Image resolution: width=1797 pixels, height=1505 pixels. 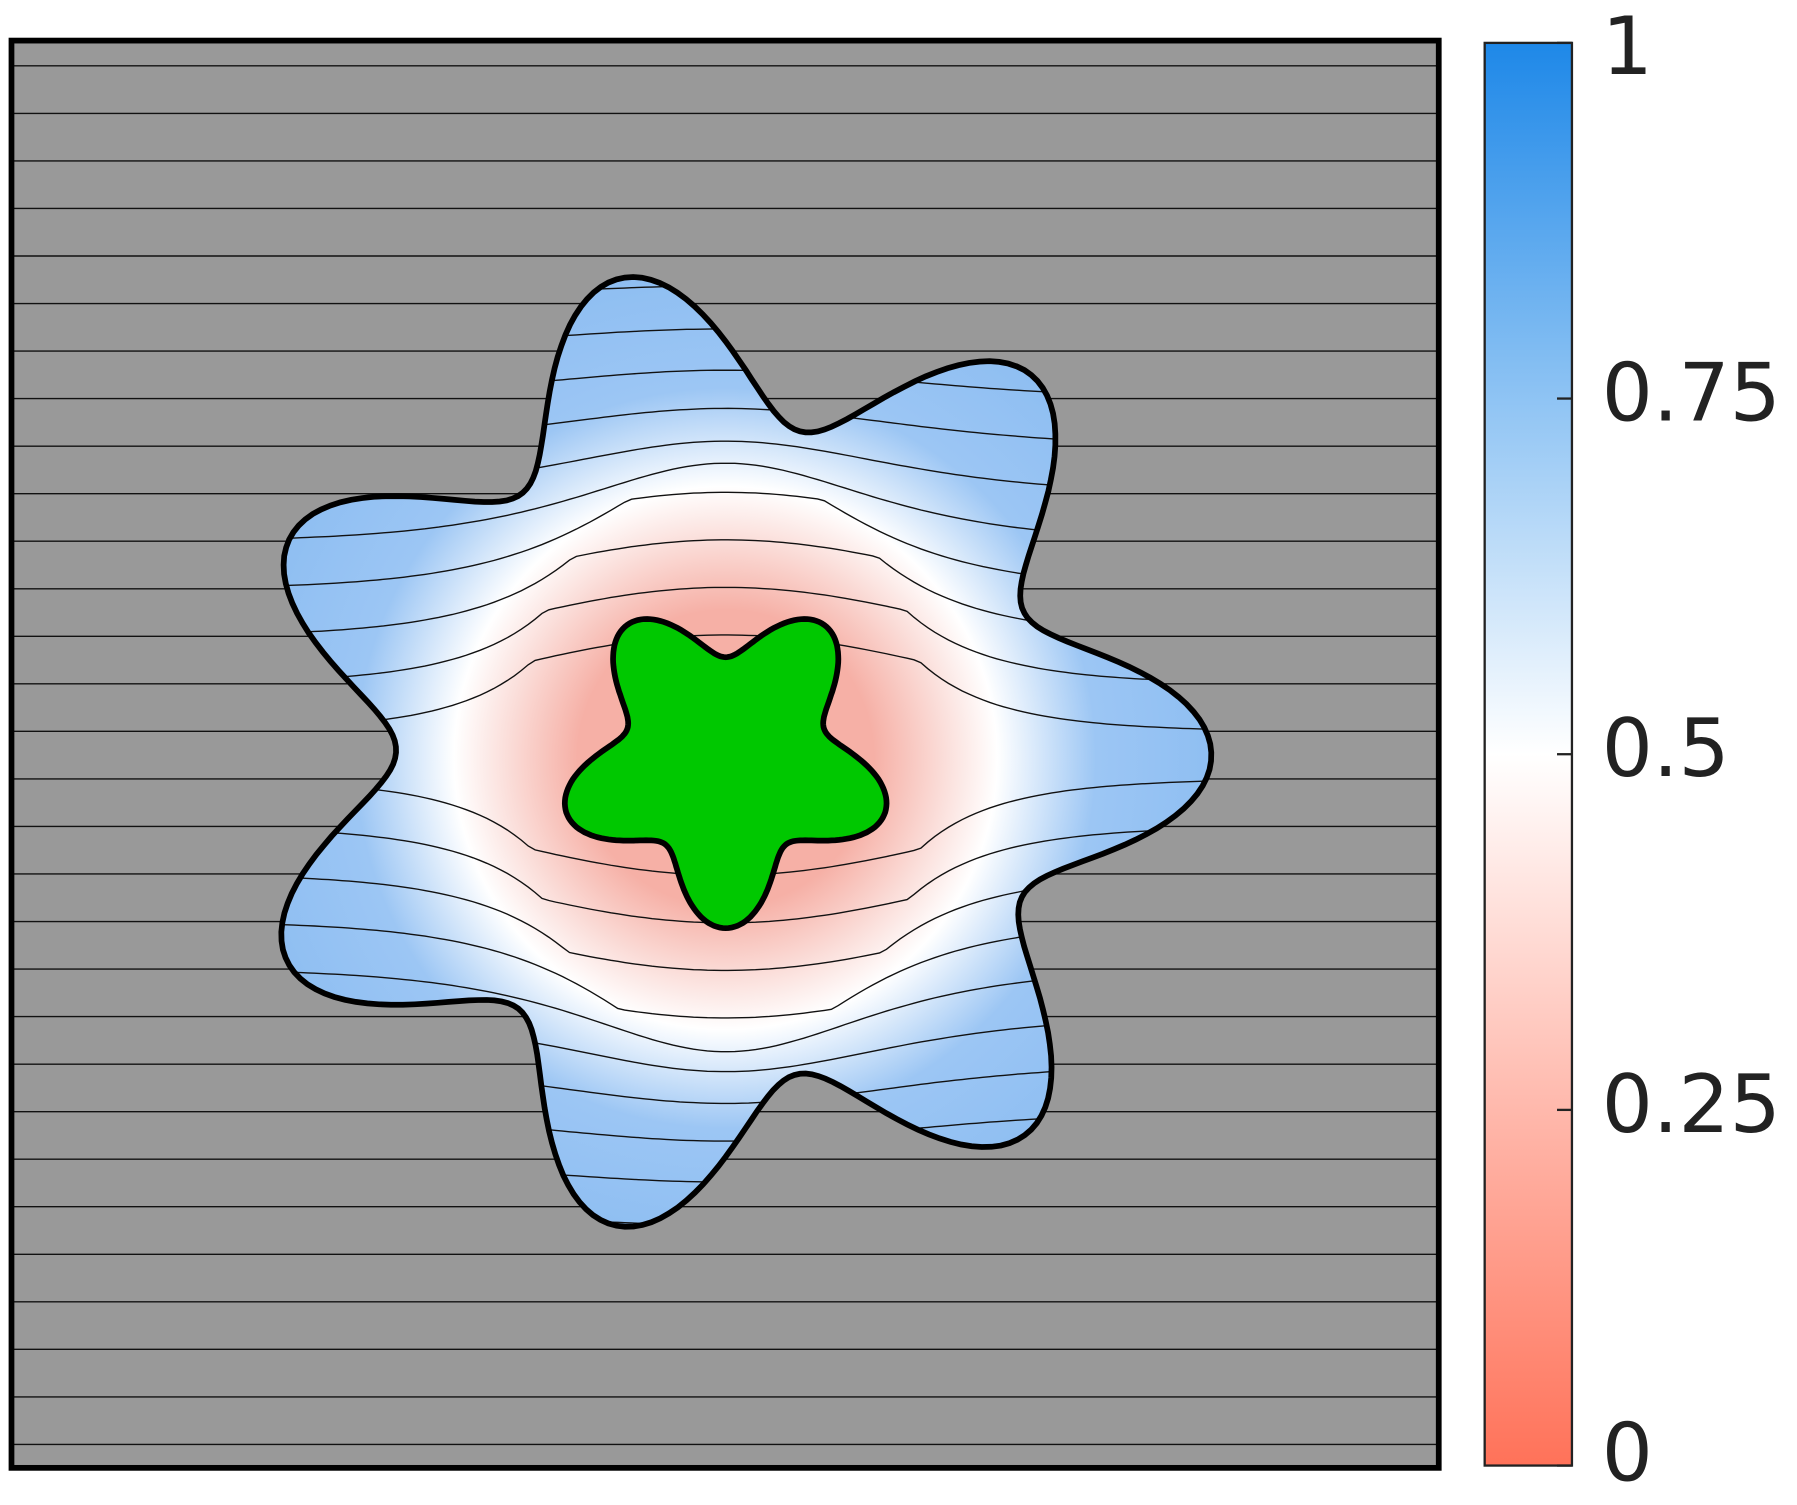 What do you see at coordinates (1627, 1453) in the screenshot?
I see `colorbar-tick-label: 0` at bounding box center [1627, 1453].